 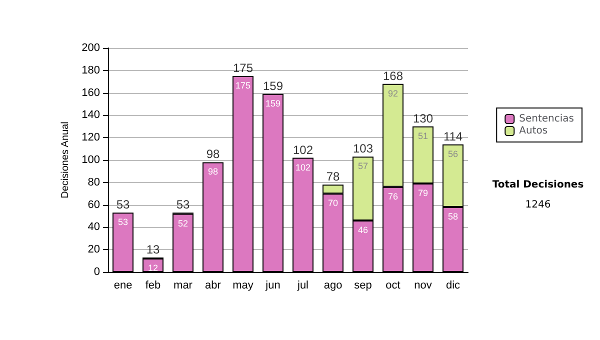 I want to click on total-label: 168, so click(x=393, y=75).